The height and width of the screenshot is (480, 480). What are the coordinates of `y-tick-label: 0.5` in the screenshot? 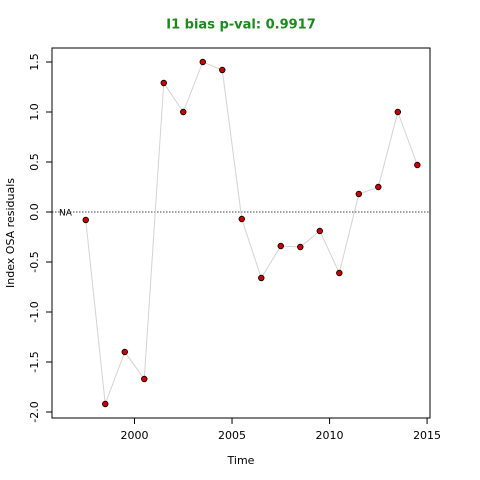 It's located at (34, 162).